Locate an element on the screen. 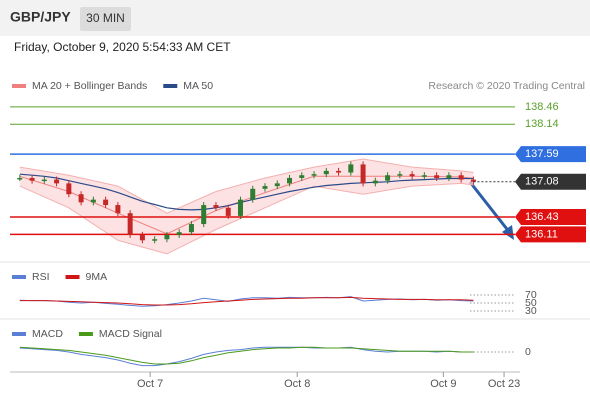 This screenshot has width=590, height=400. last-price-label: 137.08 is located at coordinates (542, 182).